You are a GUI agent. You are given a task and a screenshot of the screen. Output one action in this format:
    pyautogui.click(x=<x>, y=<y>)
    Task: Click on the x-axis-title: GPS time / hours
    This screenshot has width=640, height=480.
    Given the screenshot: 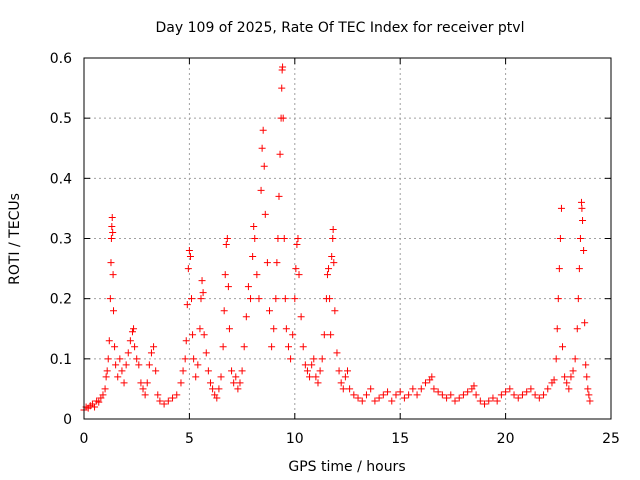 What is the action you would take?
    pyautogui.click(x=346, y=467)
    